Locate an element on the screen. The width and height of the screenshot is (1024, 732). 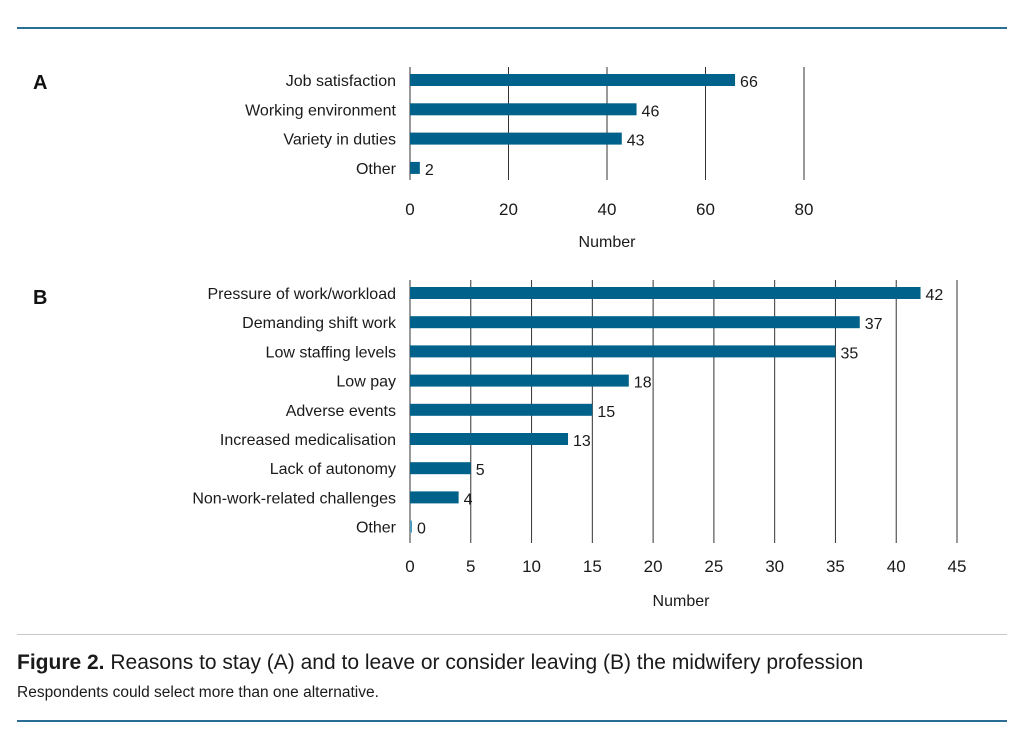
data-label: 37 is located at coordinates (874, 324).